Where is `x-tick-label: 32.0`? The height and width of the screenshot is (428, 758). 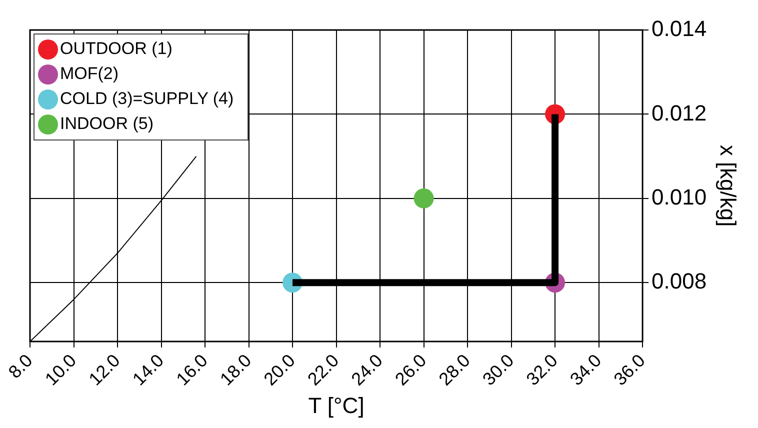
x-tick-label: 32.0 is located at coordinates (542, 370).